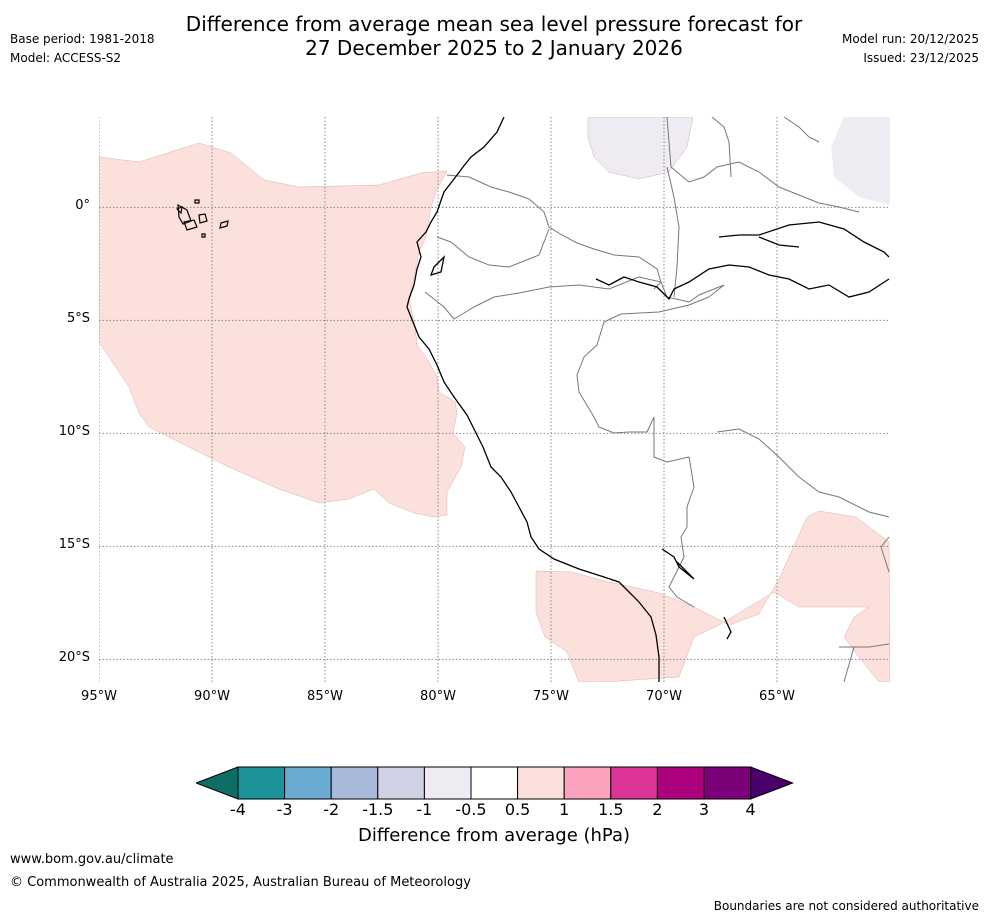  Describe the element at coordinates (657, 809) in the screenshot. I see `colorbar-tick-label: 2` at that location.